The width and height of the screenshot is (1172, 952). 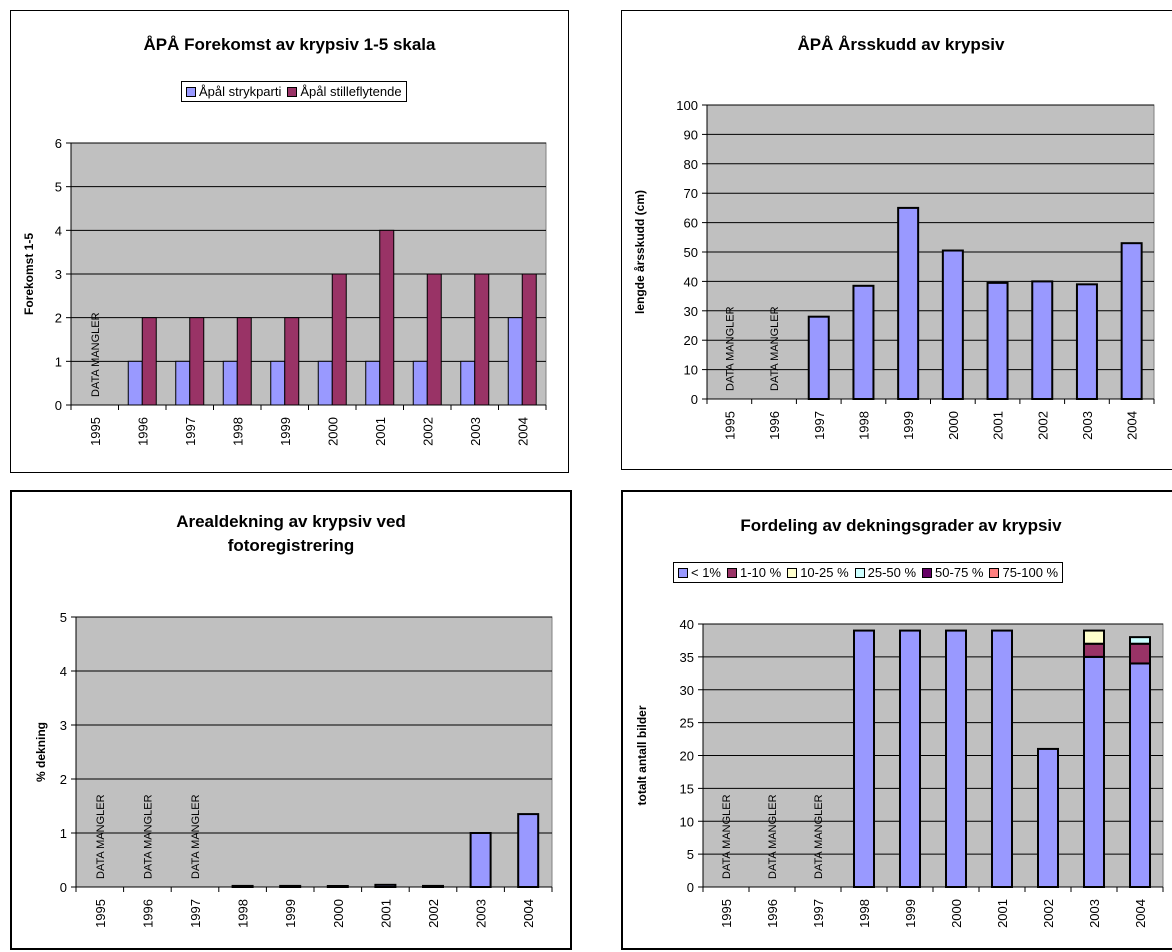 What do you see at coordinates (291, 545) in the screenshot?
I see `chart-title-line-2: fotoregistrering` at bounding box center [291, 545].